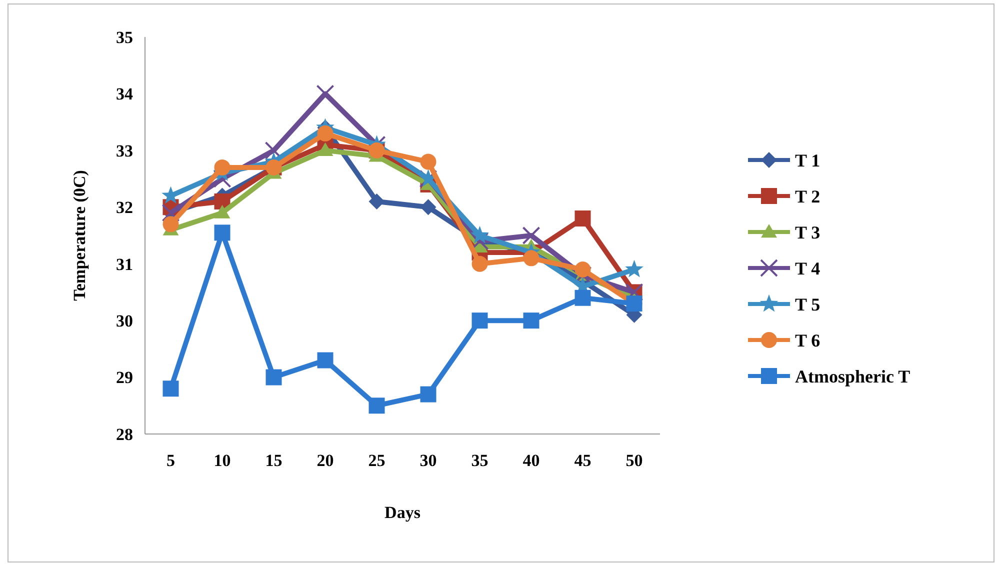 This screenshot has width=1000, height=566. What do you see at coordinates (807, 340) in the screenshot?
I see `legend-label: T 6` at bounding box center [807, 340].